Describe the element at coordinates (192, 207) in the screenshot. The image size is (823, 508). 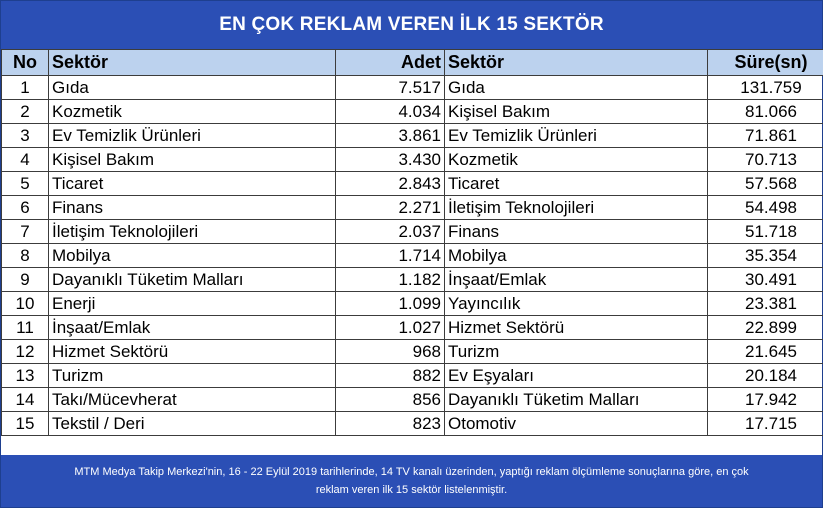
I see `row-sector-left: Finans` at that location.